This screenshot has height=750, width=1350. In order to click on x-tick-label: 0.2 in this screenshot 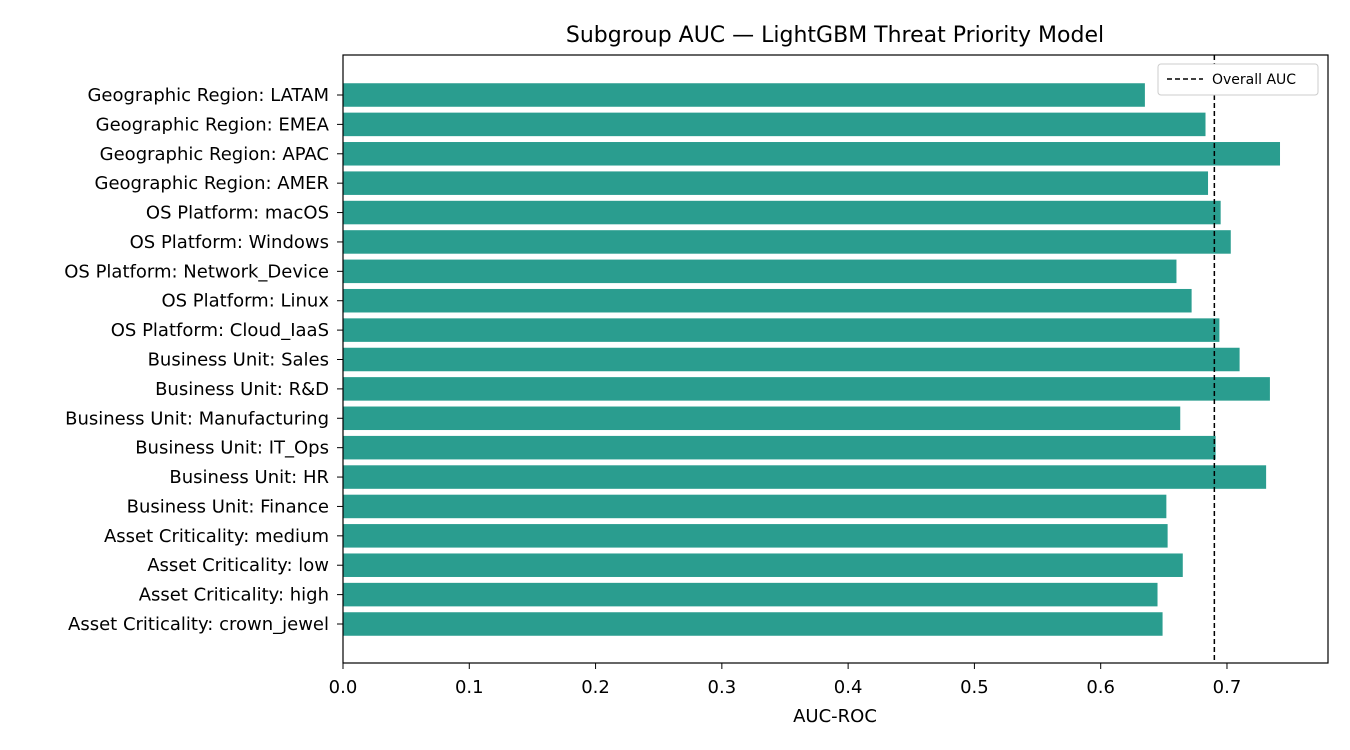, I will do `click(595, 687)`.